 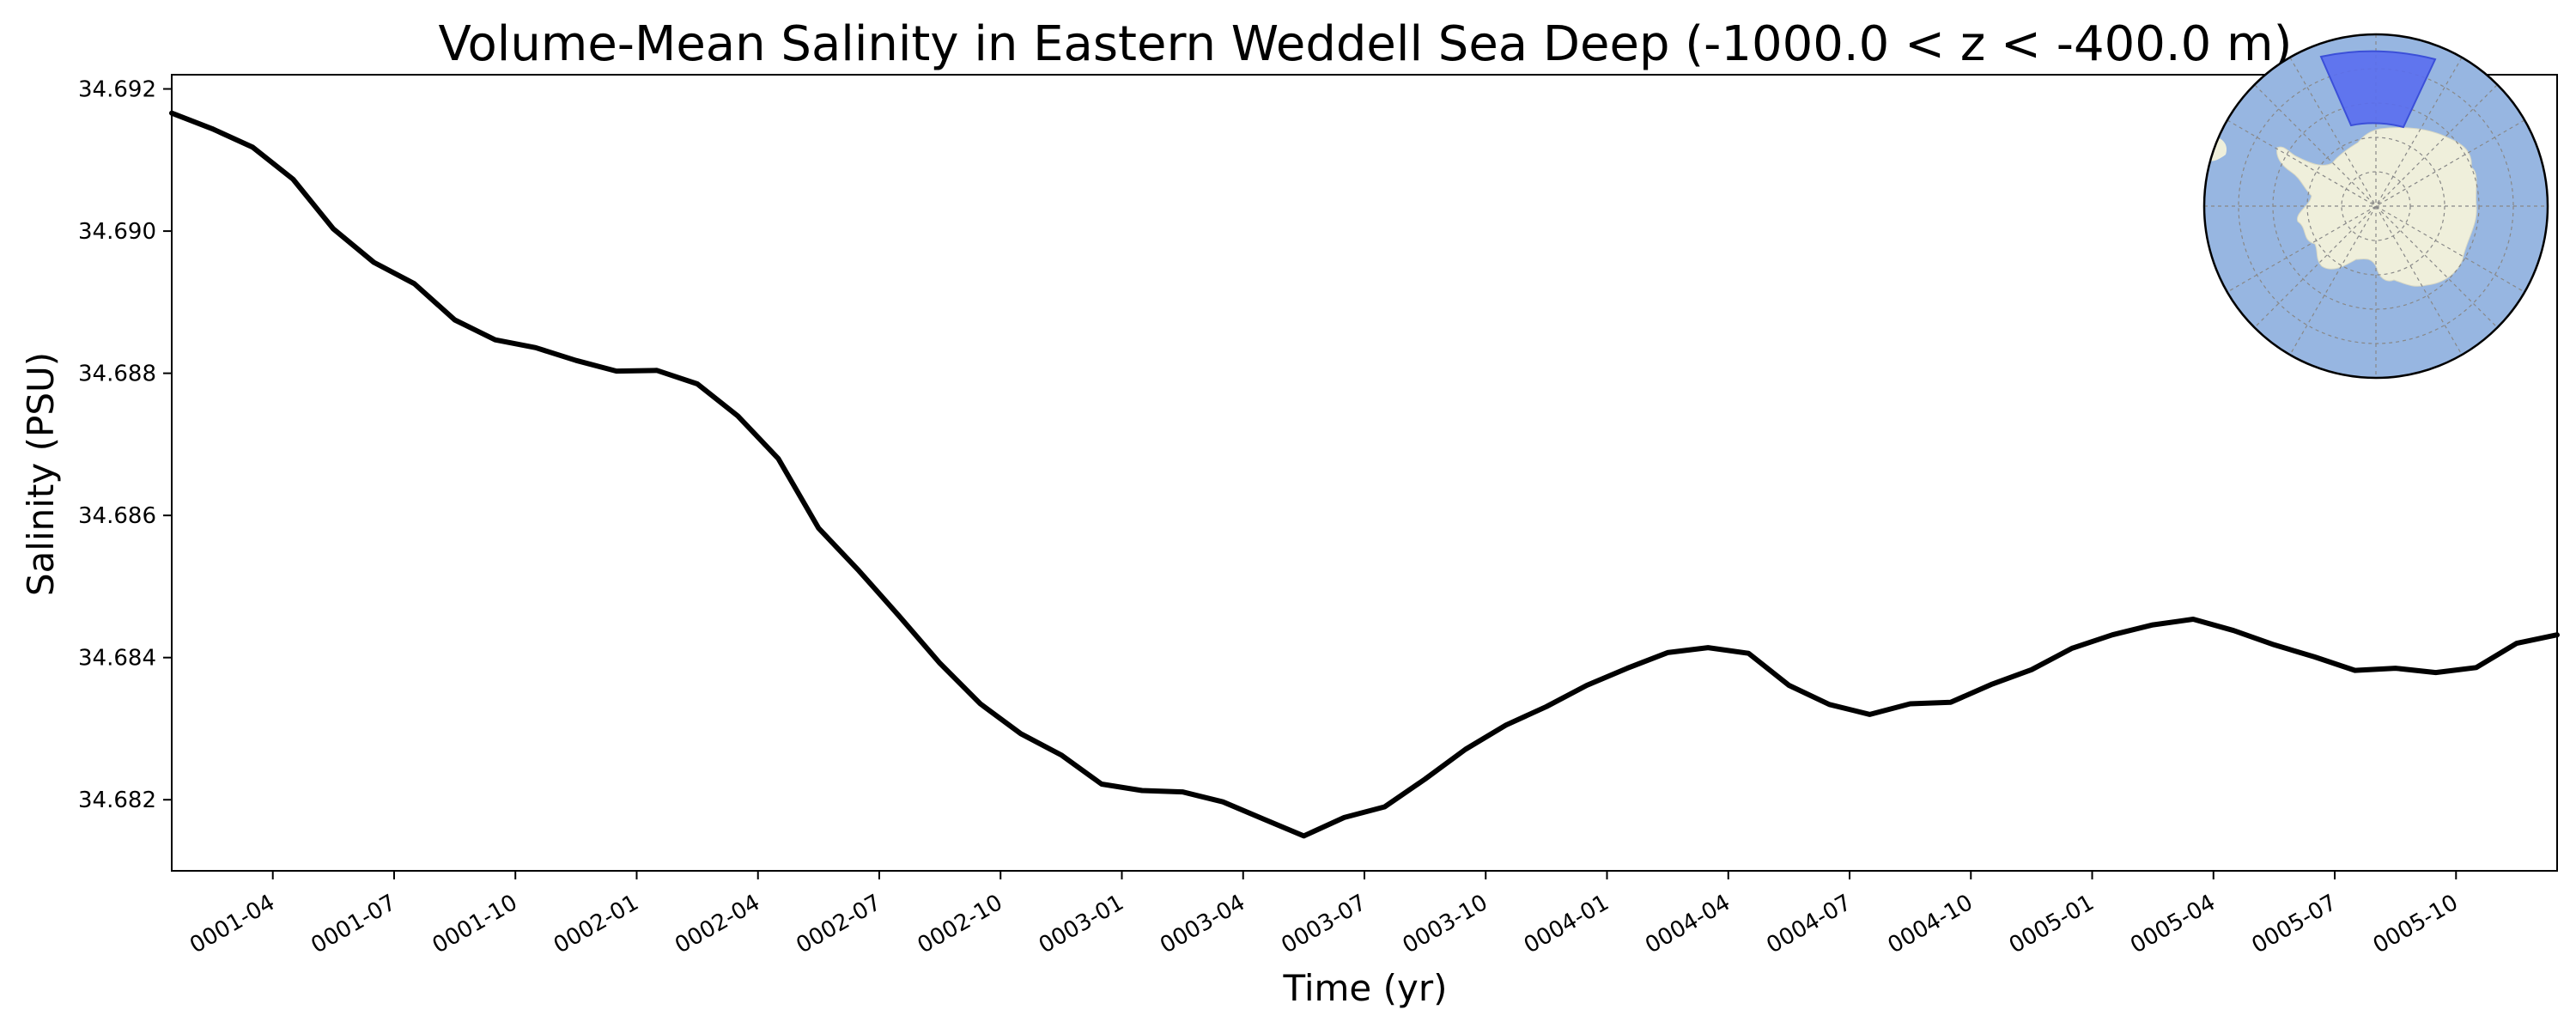 What do you see at coordinates (117, 90) in the screenshot?
I see `y-tick-label: 34.692` at bounding box center [117, 90].